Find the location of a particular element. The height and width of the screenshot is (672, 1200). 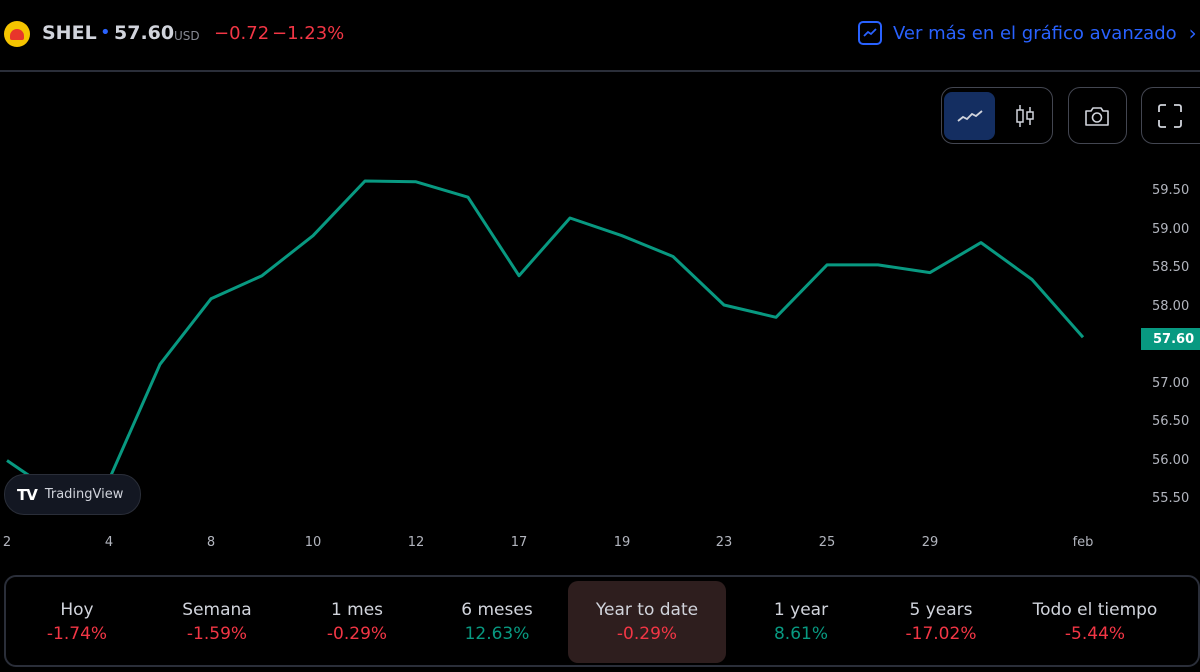

advanced-chart-link: Ver más en el gráfico avanzado › is located at coordinates (1027, 33).